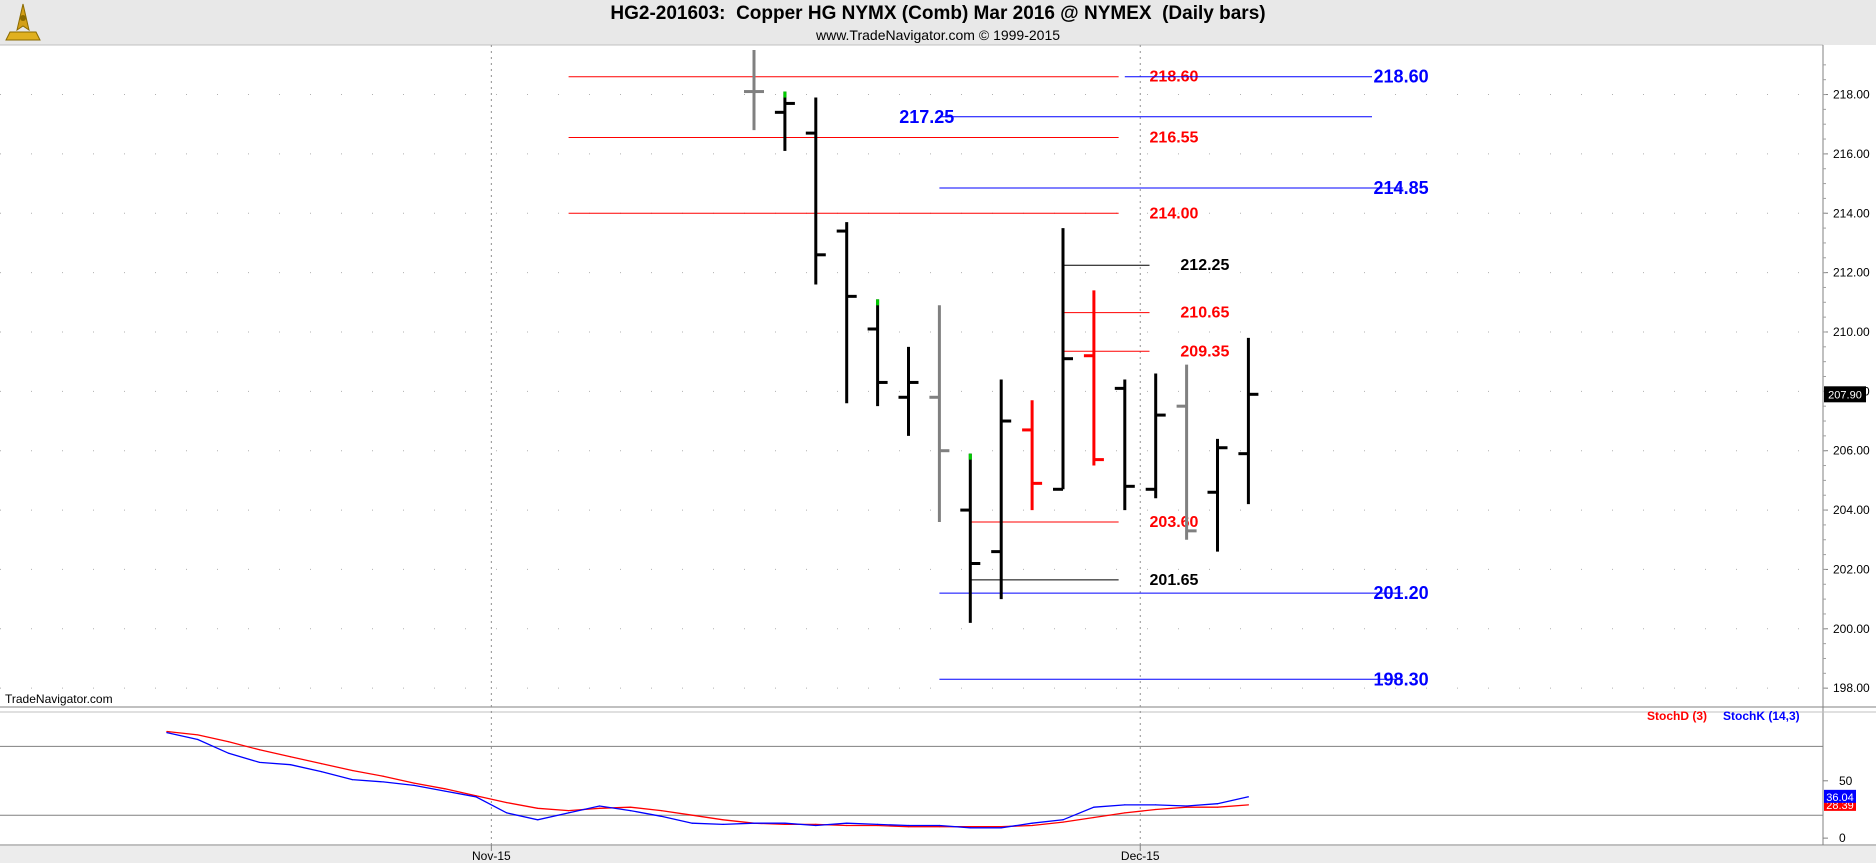 This screenshot has width=1876, height=863. I want to click on stoch-line-d, so click(707, 779).